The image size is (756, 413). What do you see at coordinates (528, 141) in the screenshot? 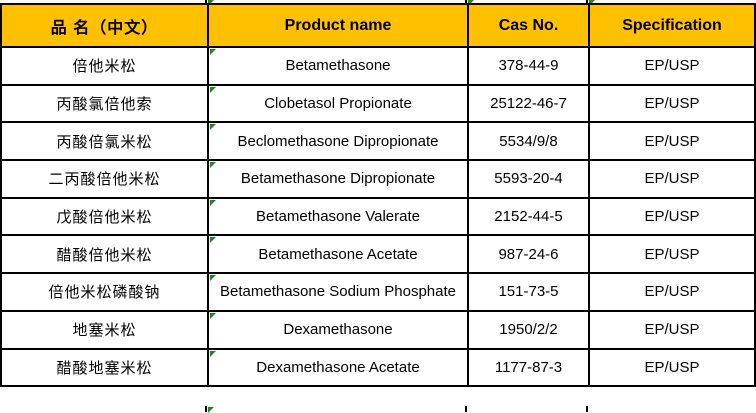
I see `cell-cas-no: 5534/9/8` at bounding box center [528, 141].